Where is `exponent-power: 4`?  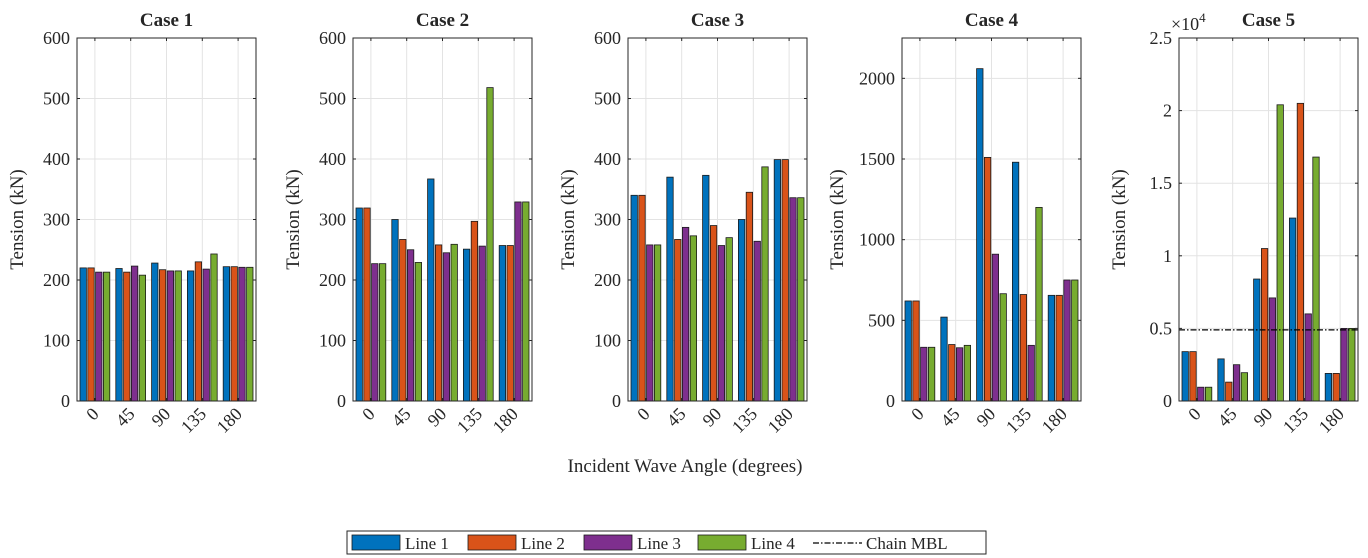
exponent-power: 4 is located at coordinates (1202, 17).